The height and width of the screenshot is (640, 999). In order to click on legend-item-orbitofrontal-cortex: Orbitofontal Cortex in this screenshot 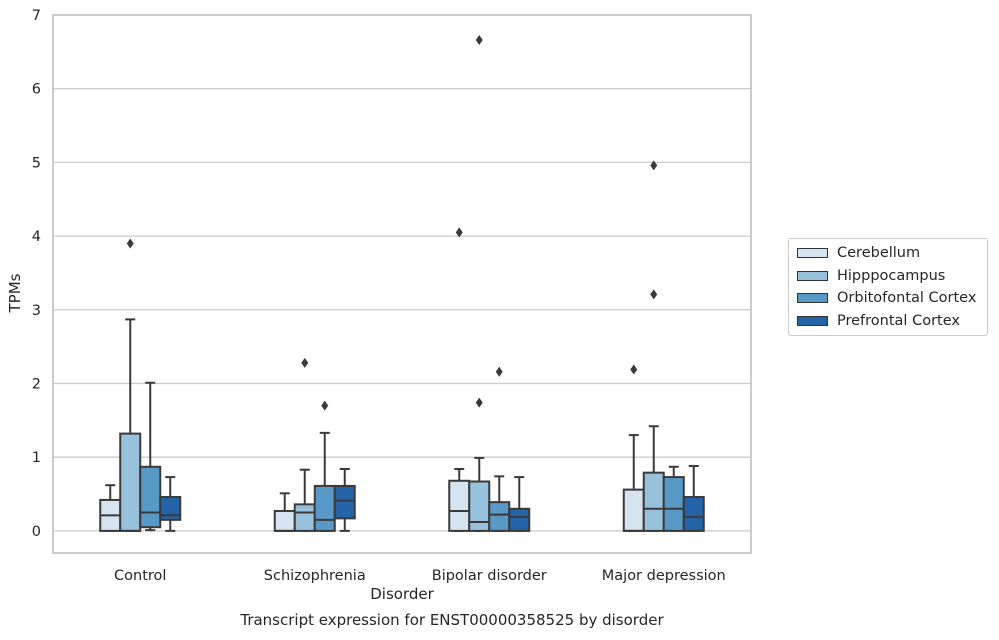, I will do `click(888, 298)`.